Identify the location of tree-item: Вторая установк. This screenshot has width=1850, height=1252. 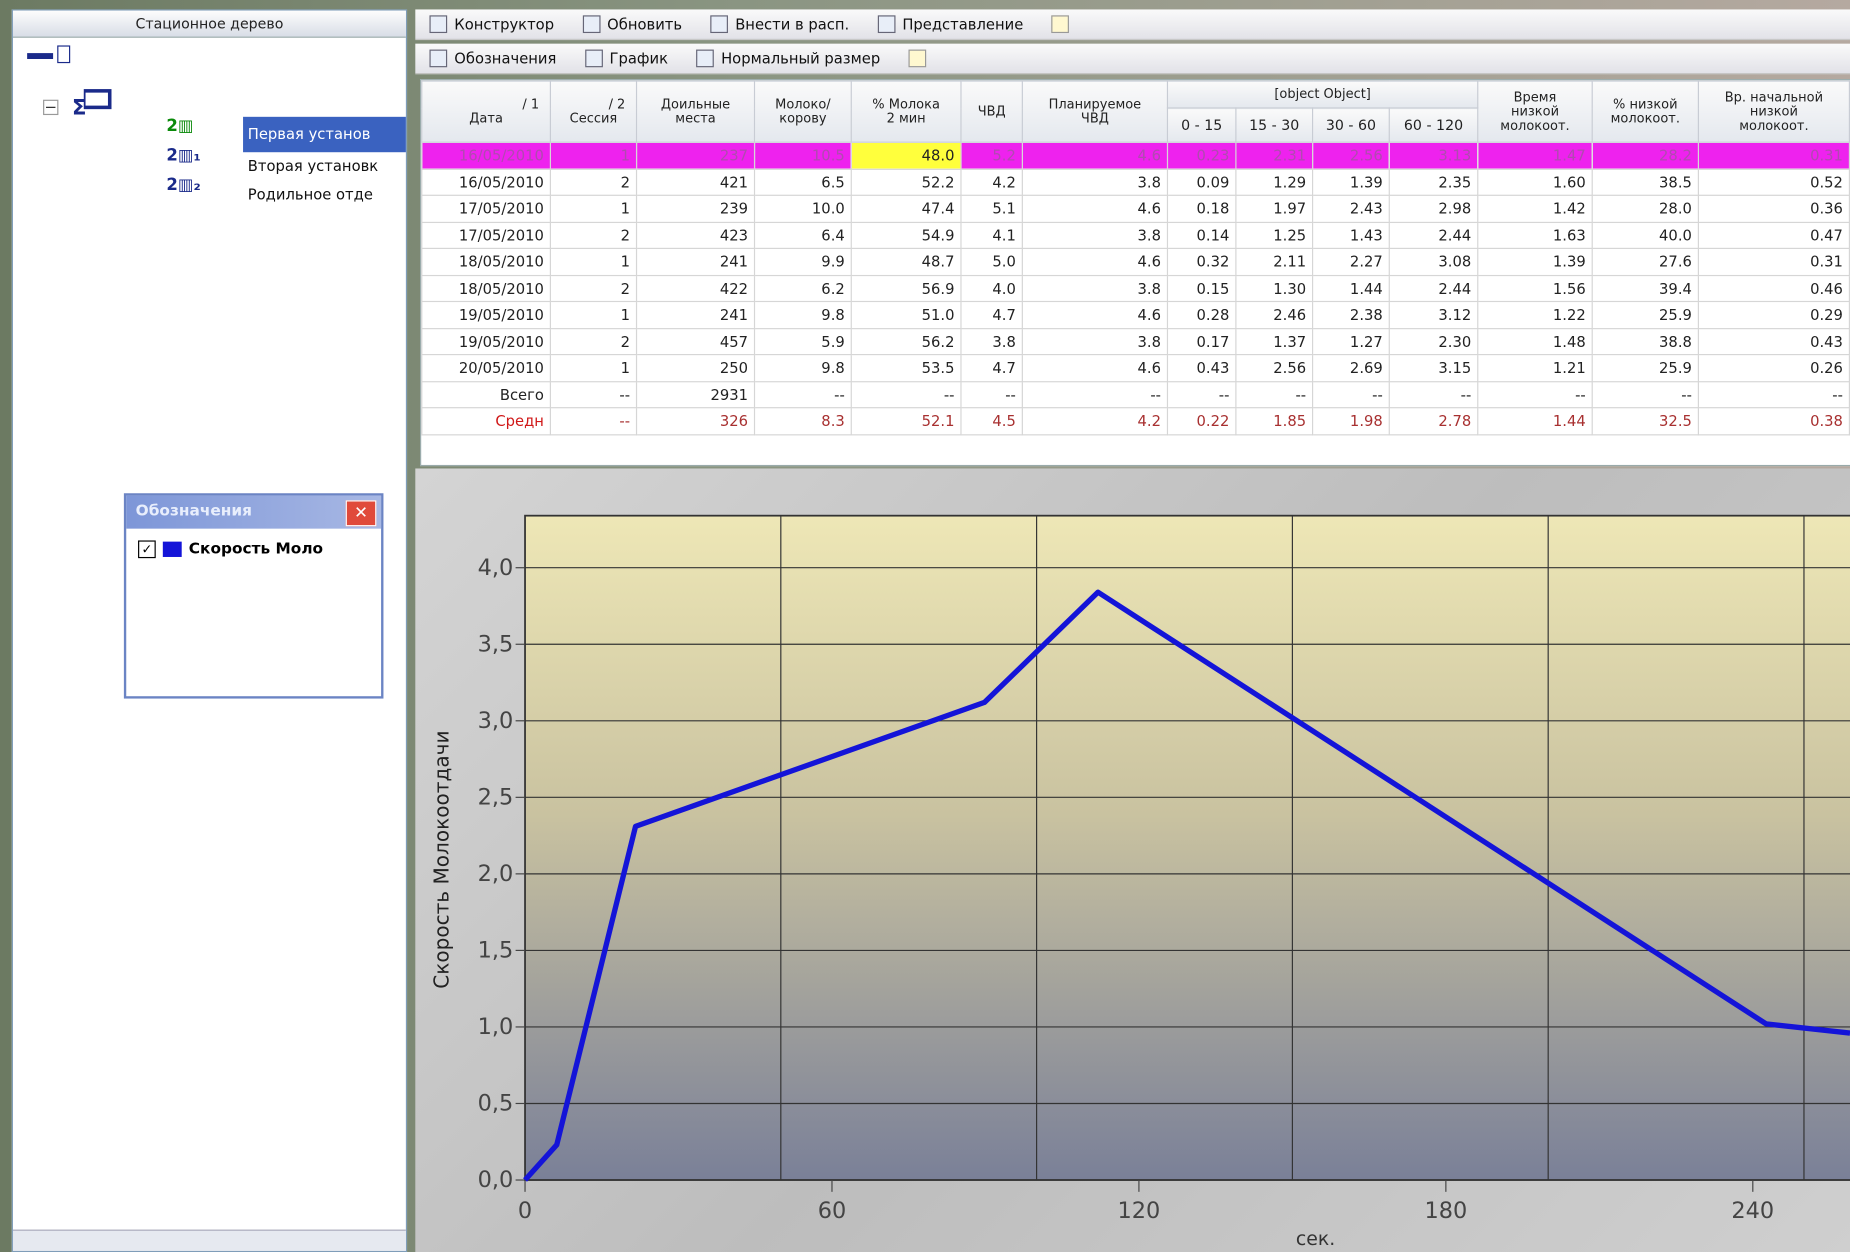
(313, 165).